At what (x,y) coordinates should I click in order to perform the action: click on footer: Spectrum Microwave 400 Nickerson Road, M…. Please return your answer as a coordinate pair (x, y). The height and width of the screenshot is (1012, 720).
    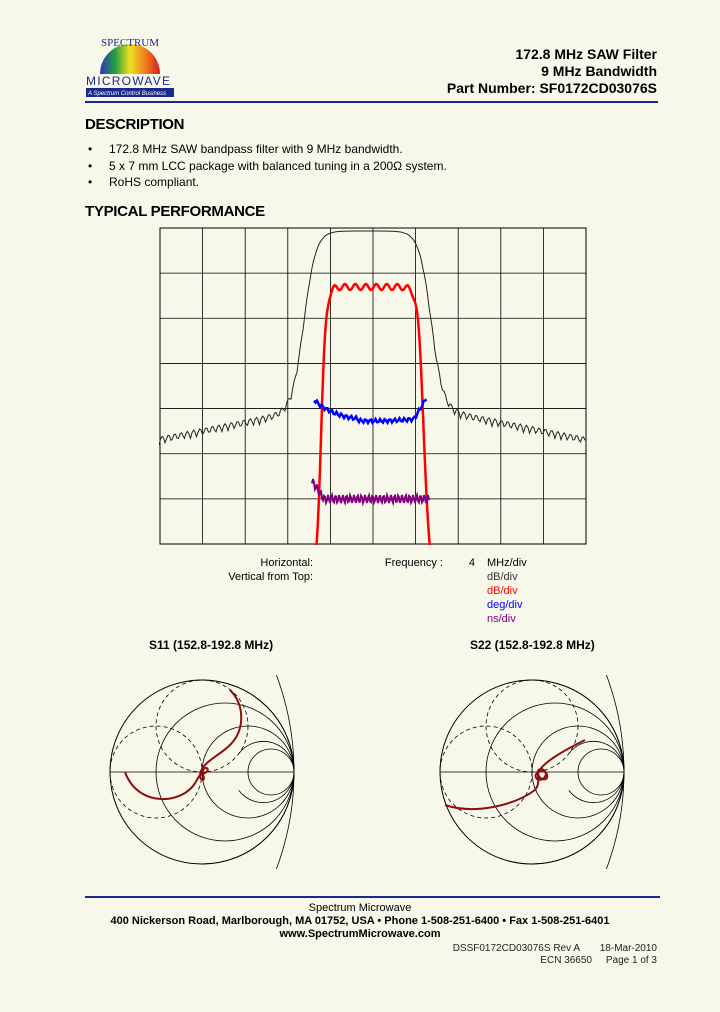
    Looking at the image, I should click on (360, 921).